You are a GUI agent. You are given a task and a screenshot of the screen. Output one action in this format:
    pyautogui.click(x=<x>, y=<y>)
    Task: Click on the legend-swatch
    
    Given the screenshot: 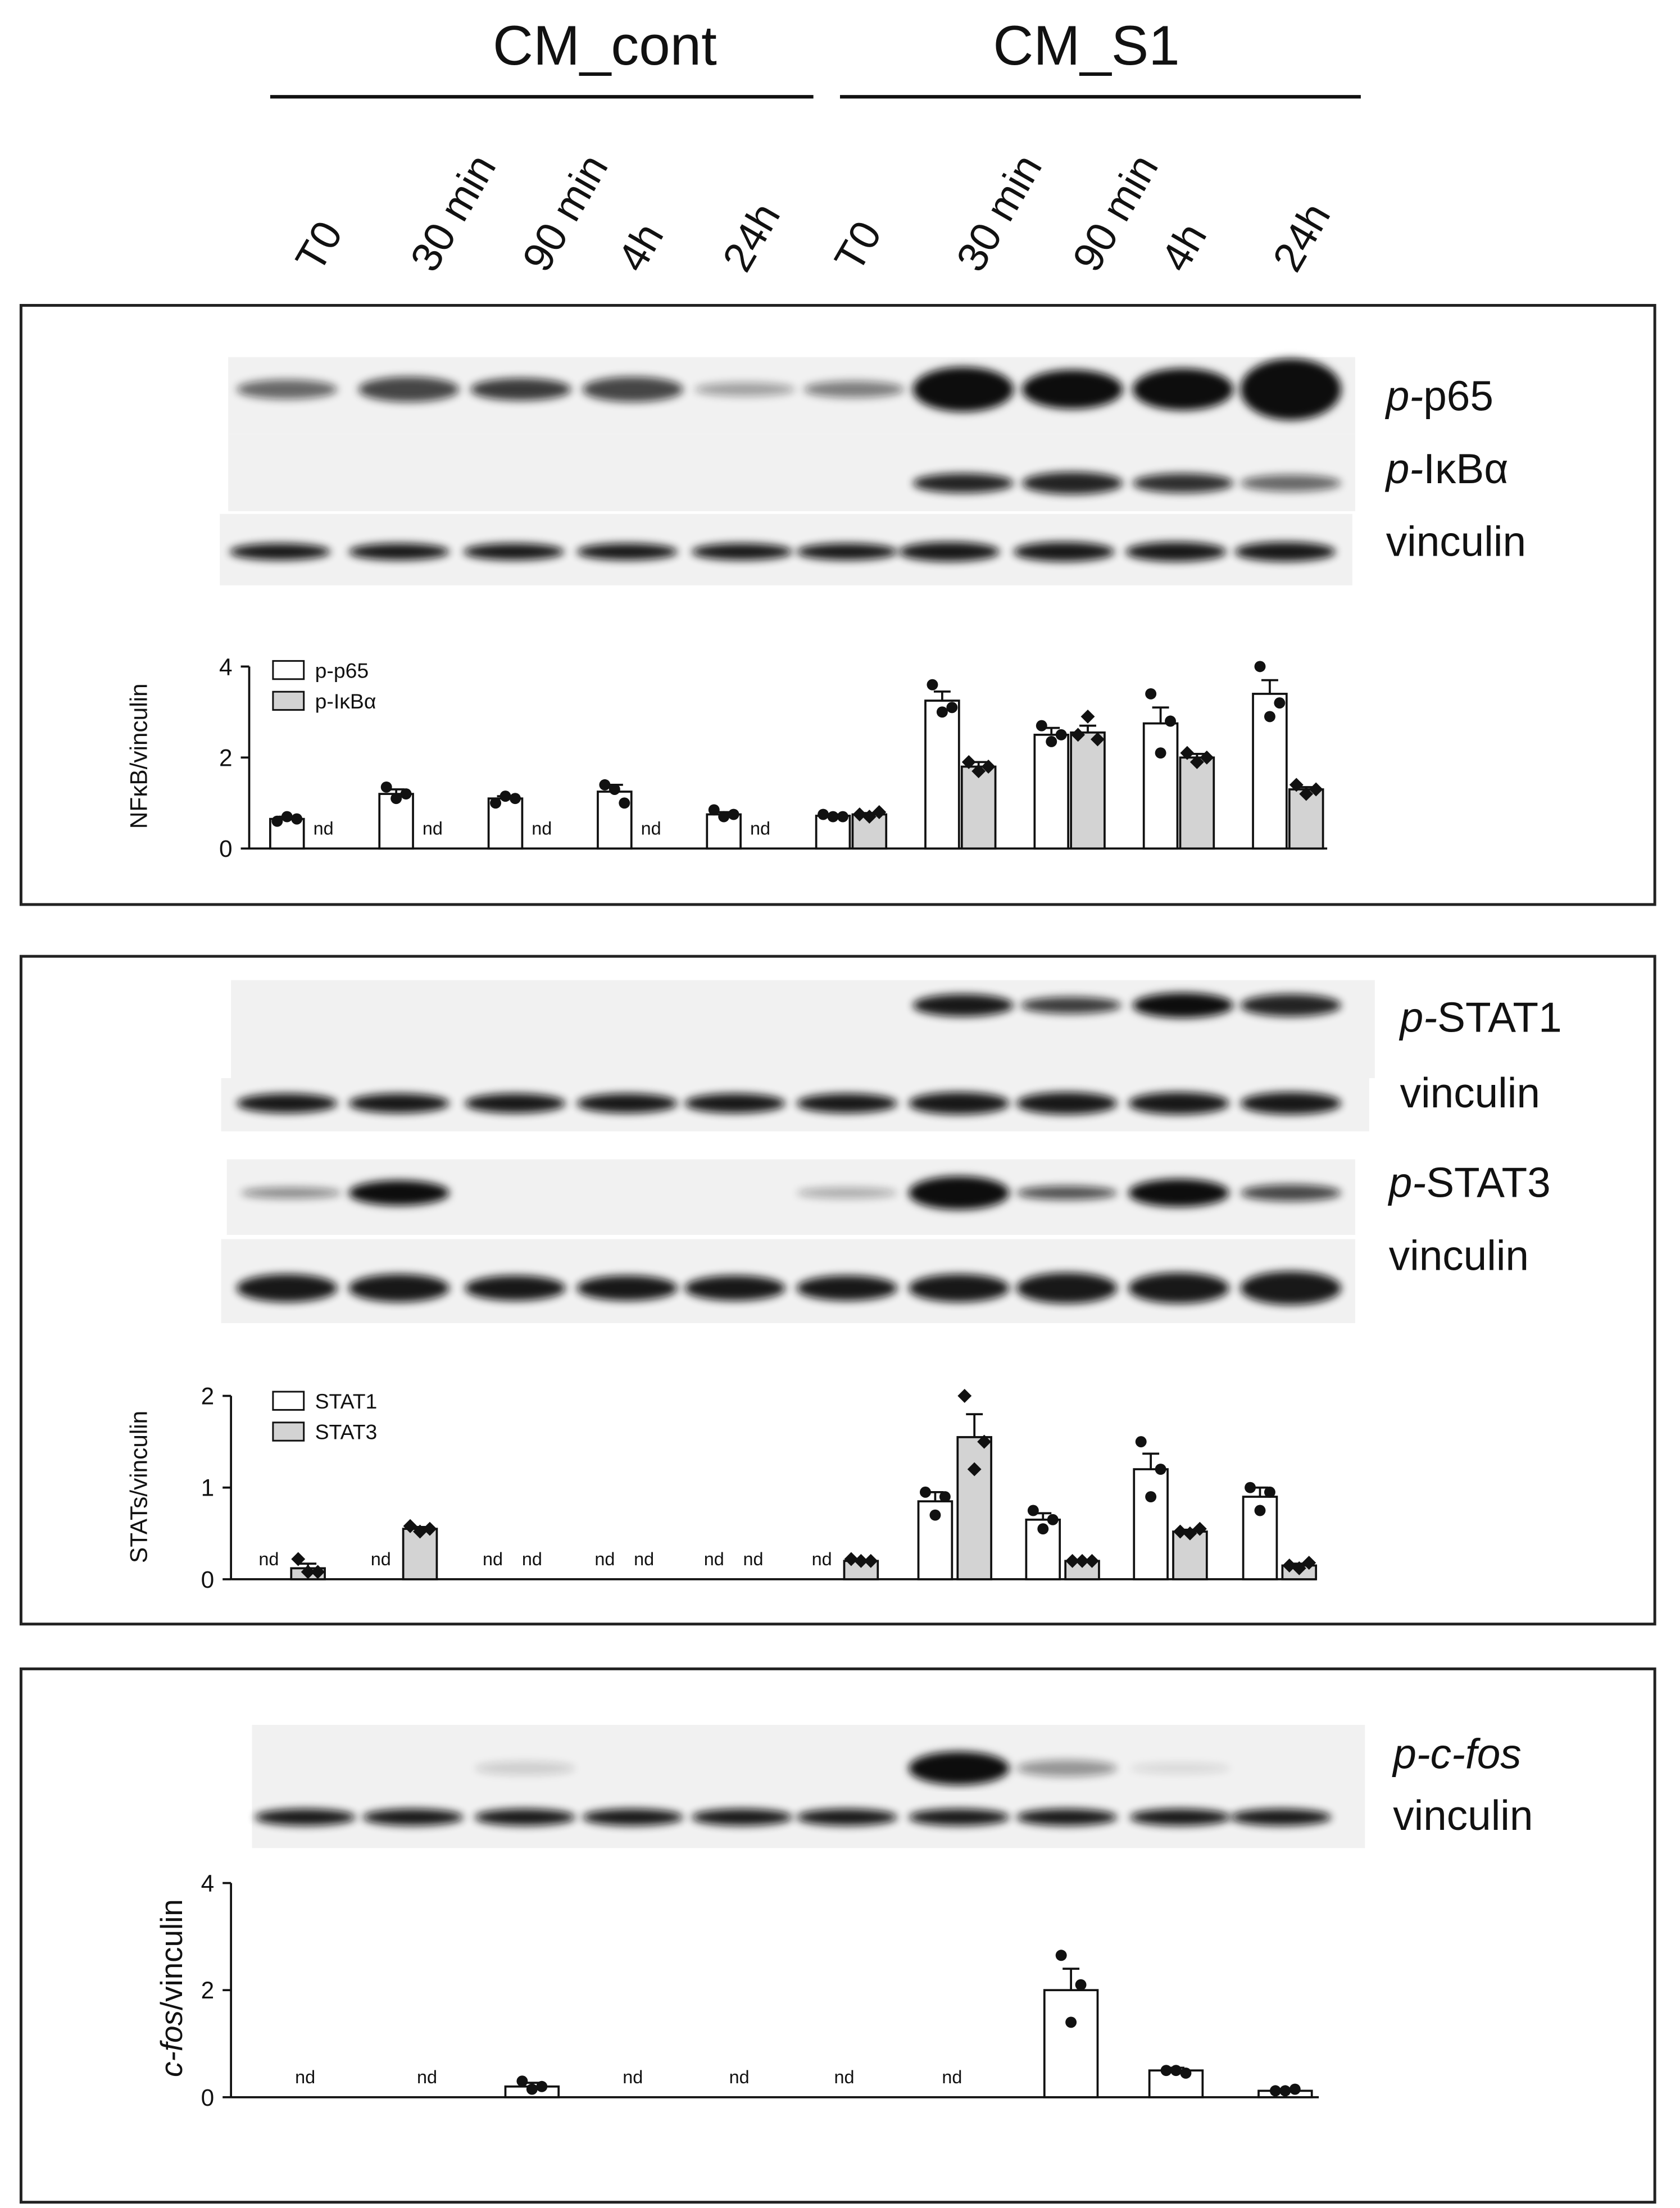 What is the action you would take?
    pyautogui.click(x=288, y=1401)
    